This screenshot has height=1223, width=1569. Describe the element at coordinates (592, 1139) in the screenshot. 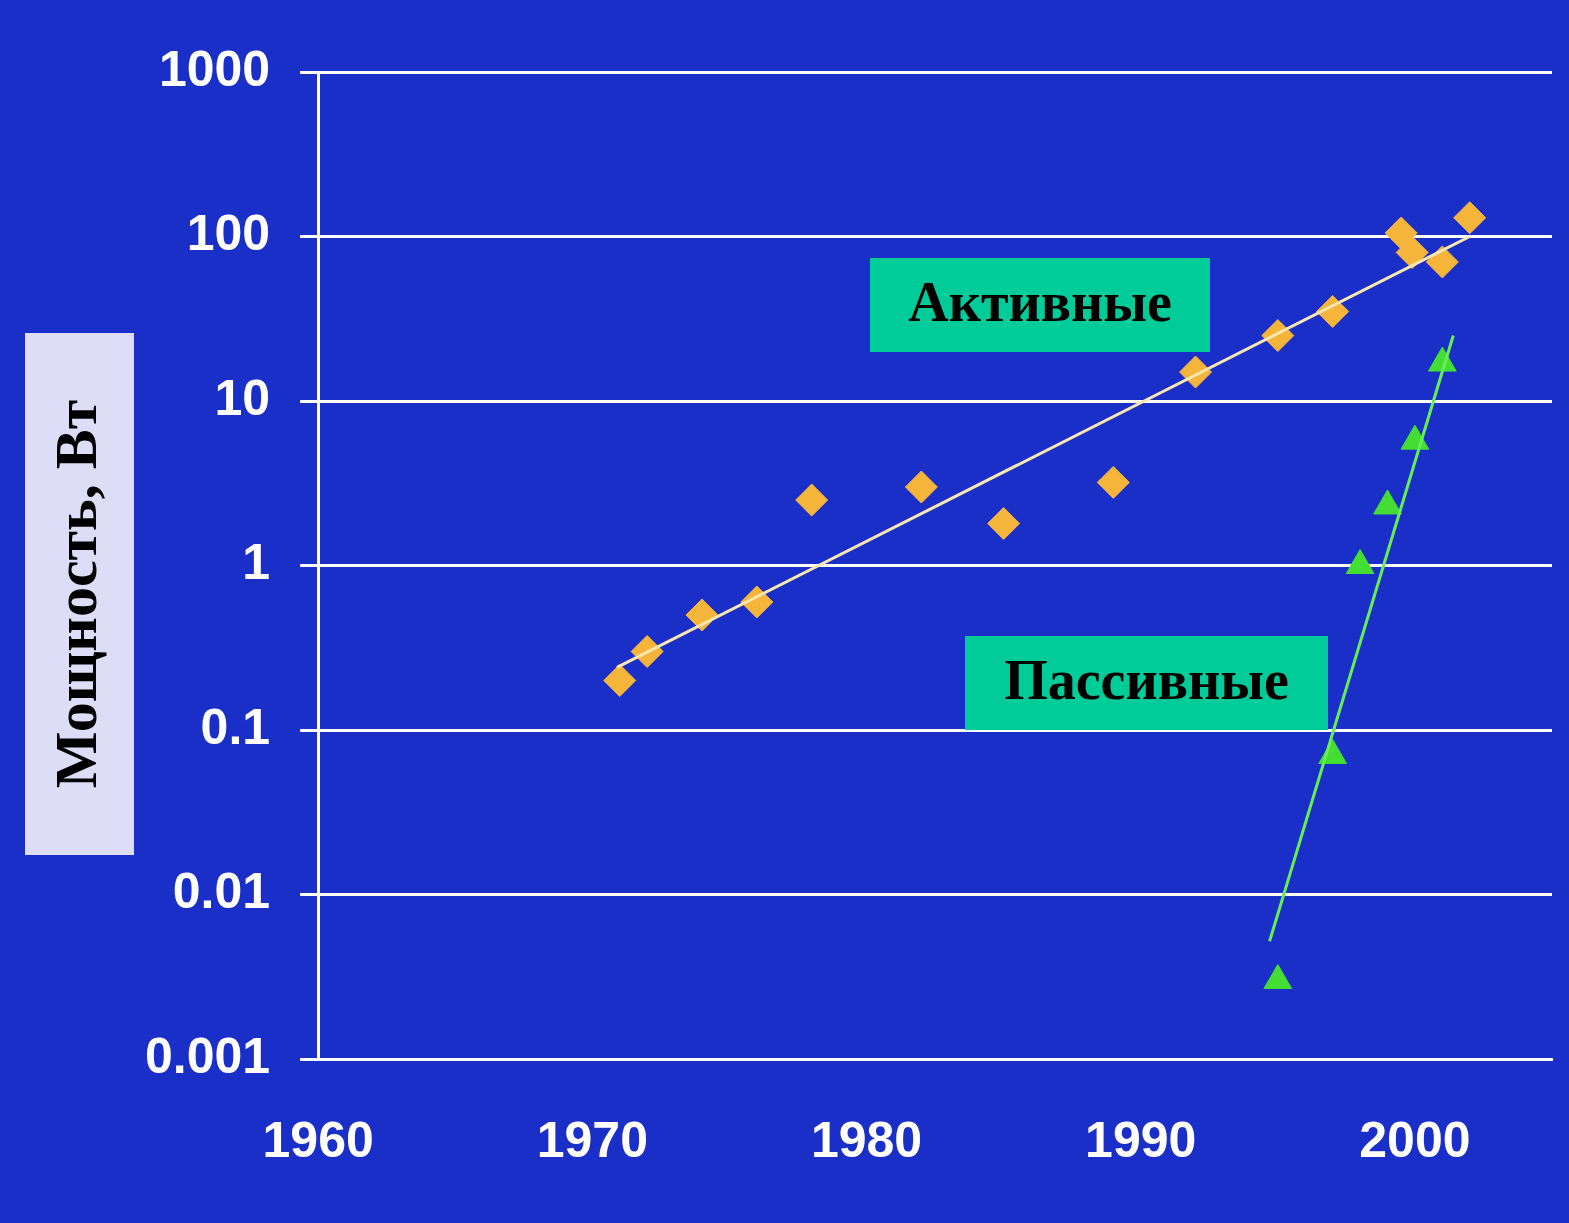

I see `x-tick-label: 1970` at that location.